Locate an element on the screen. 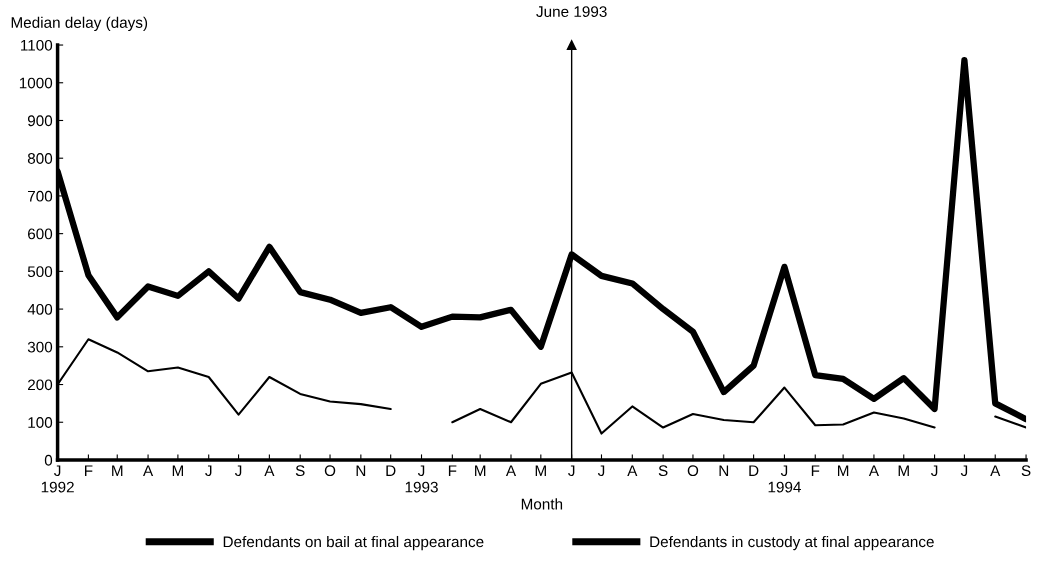 This screenshot has width=1047, height=563. y-axis-title: Median delay (days) is located at coordinates (79, 23).